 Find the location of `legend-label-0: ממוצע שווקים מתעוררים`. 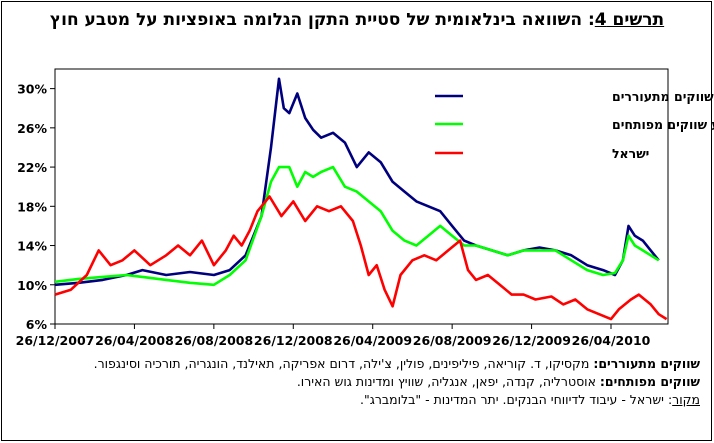

legend-label-0: ממוצע שווקים מתעוררים is located at coordinates (663, 96).